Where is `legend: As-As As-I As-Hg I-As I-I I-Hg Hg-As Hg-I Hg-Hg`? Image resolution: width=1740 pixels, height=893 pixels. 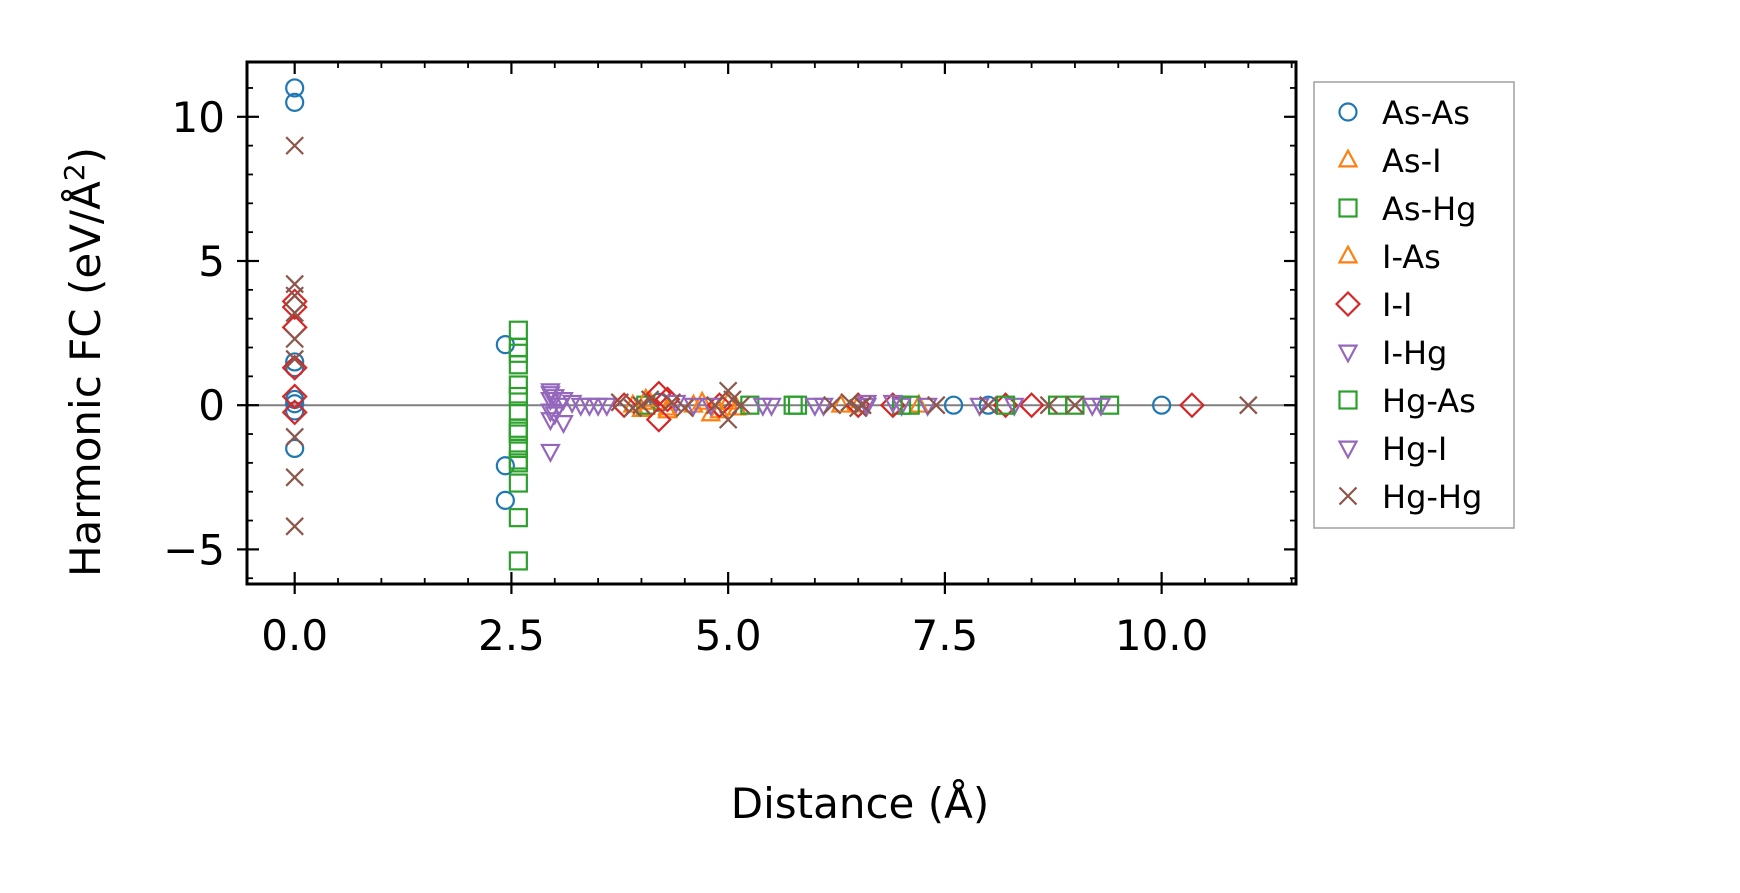
legend: As-As As-I As-Hg I-As I-I I-Hg Hg-As Hg-I Hg-Hg is located at coordinates (1414, 305).